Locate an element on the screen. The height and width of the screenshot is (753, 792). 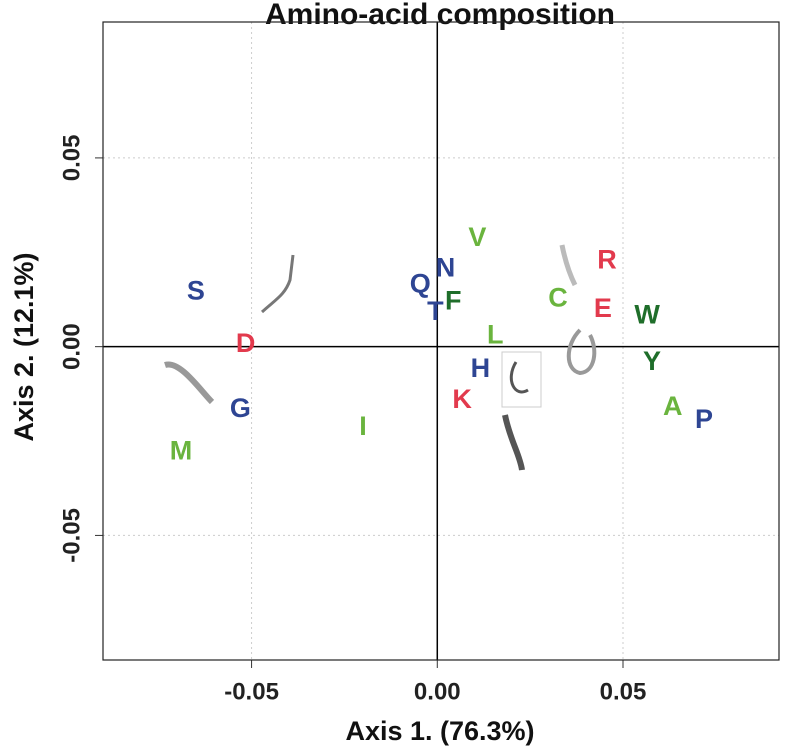
point-label: L is located at coordinates (495, 335).